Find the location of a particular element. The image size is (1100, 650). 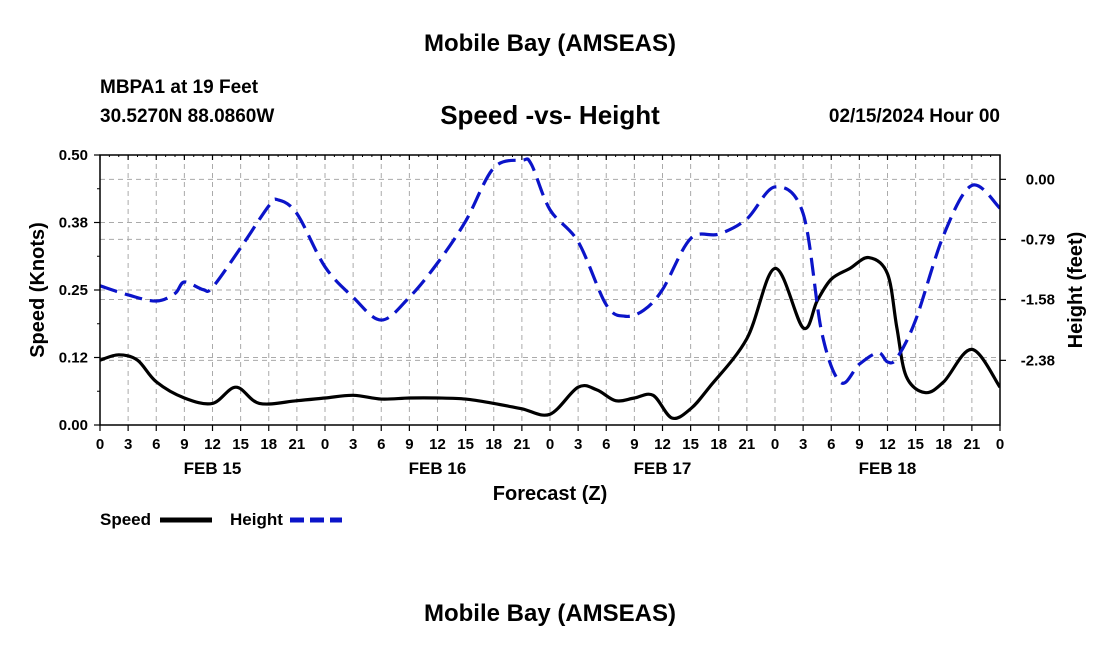

date-label: FEB 17 is located at coordinates (663, 468).